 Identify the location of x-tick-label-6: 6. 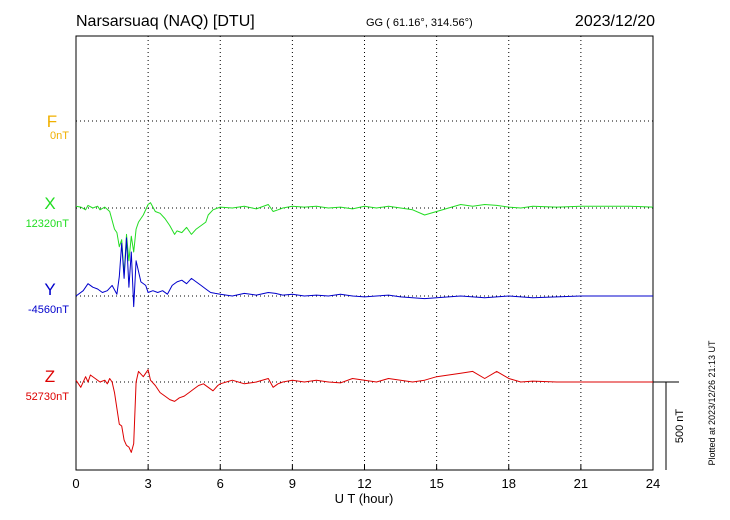
(220, 483).